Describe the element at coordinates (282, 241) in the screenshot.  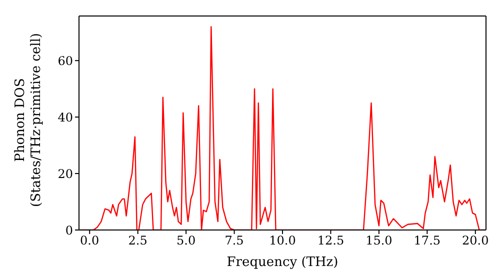
I see `x-tick-label: 10.0` at that location.